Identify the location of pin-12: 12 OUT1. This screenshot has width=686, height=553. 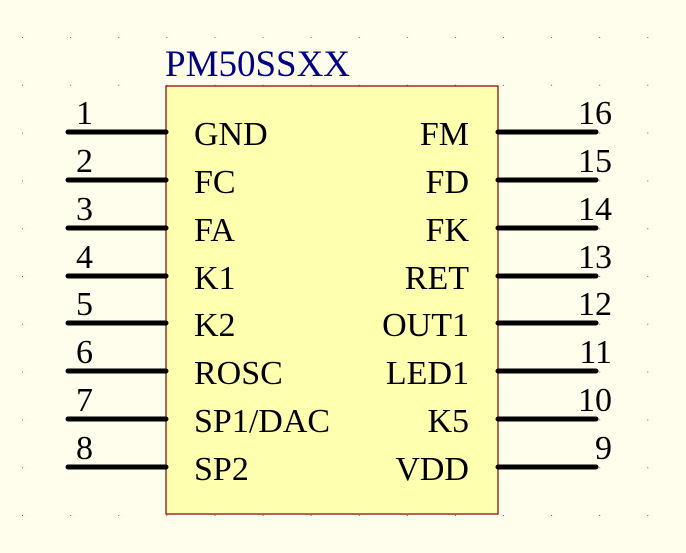
(497, 315).